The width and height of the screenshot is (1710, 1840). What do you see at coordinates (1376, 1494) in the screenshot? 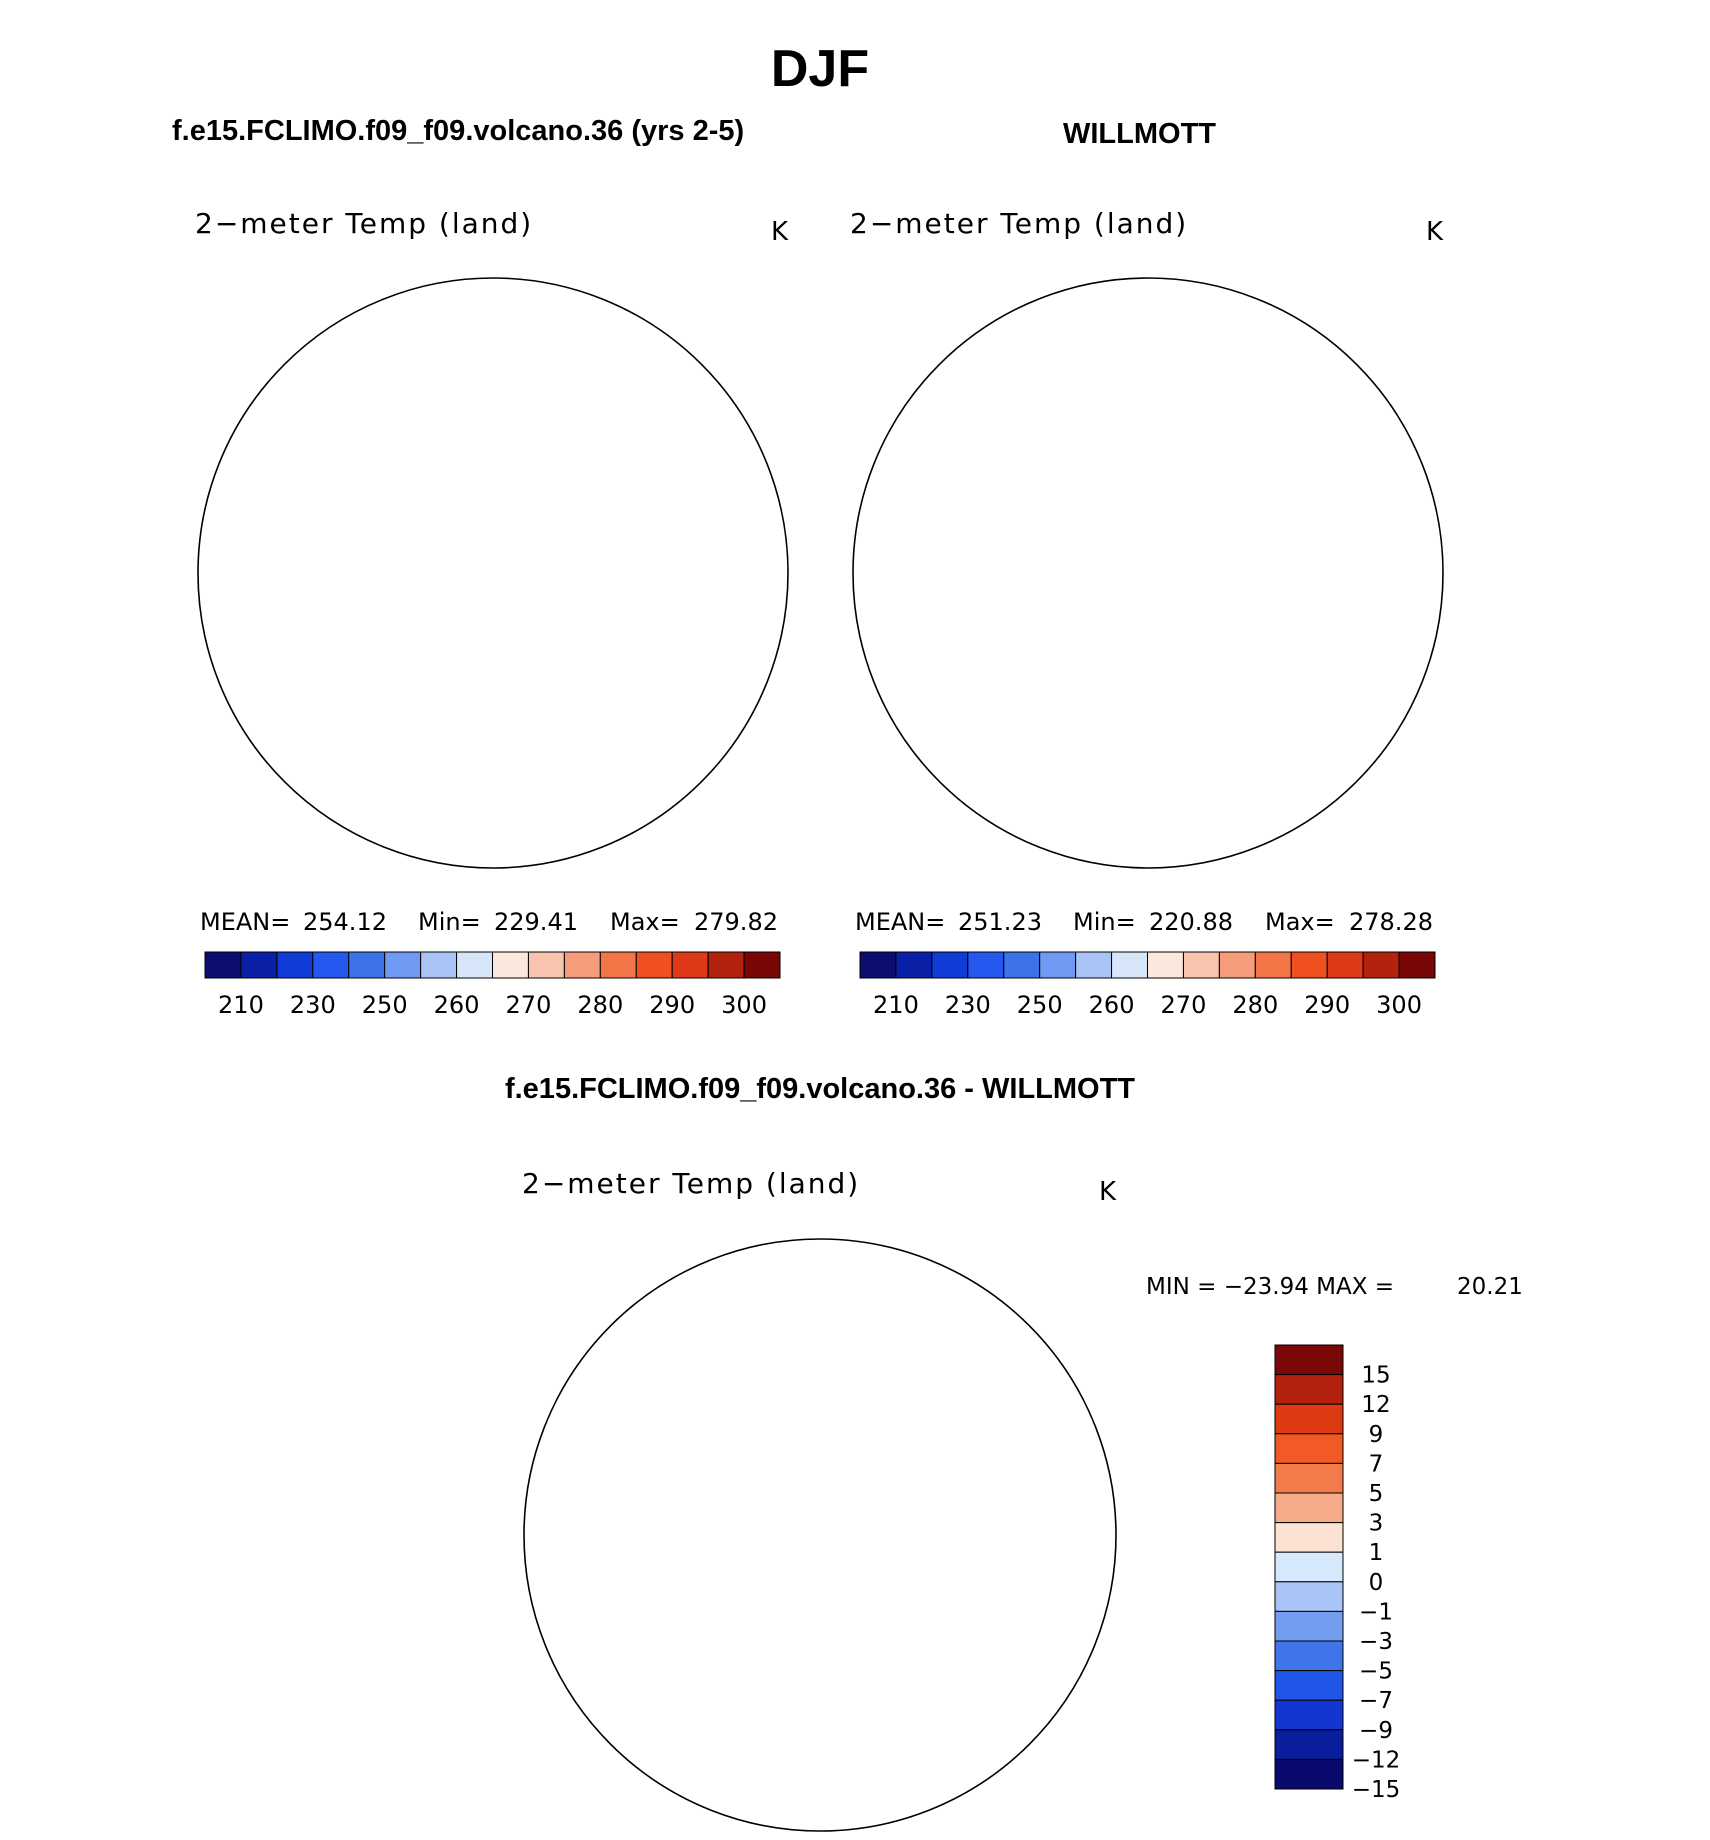
I see `colorbar-tick-label: 5` at bounding box center [1376, 1494].